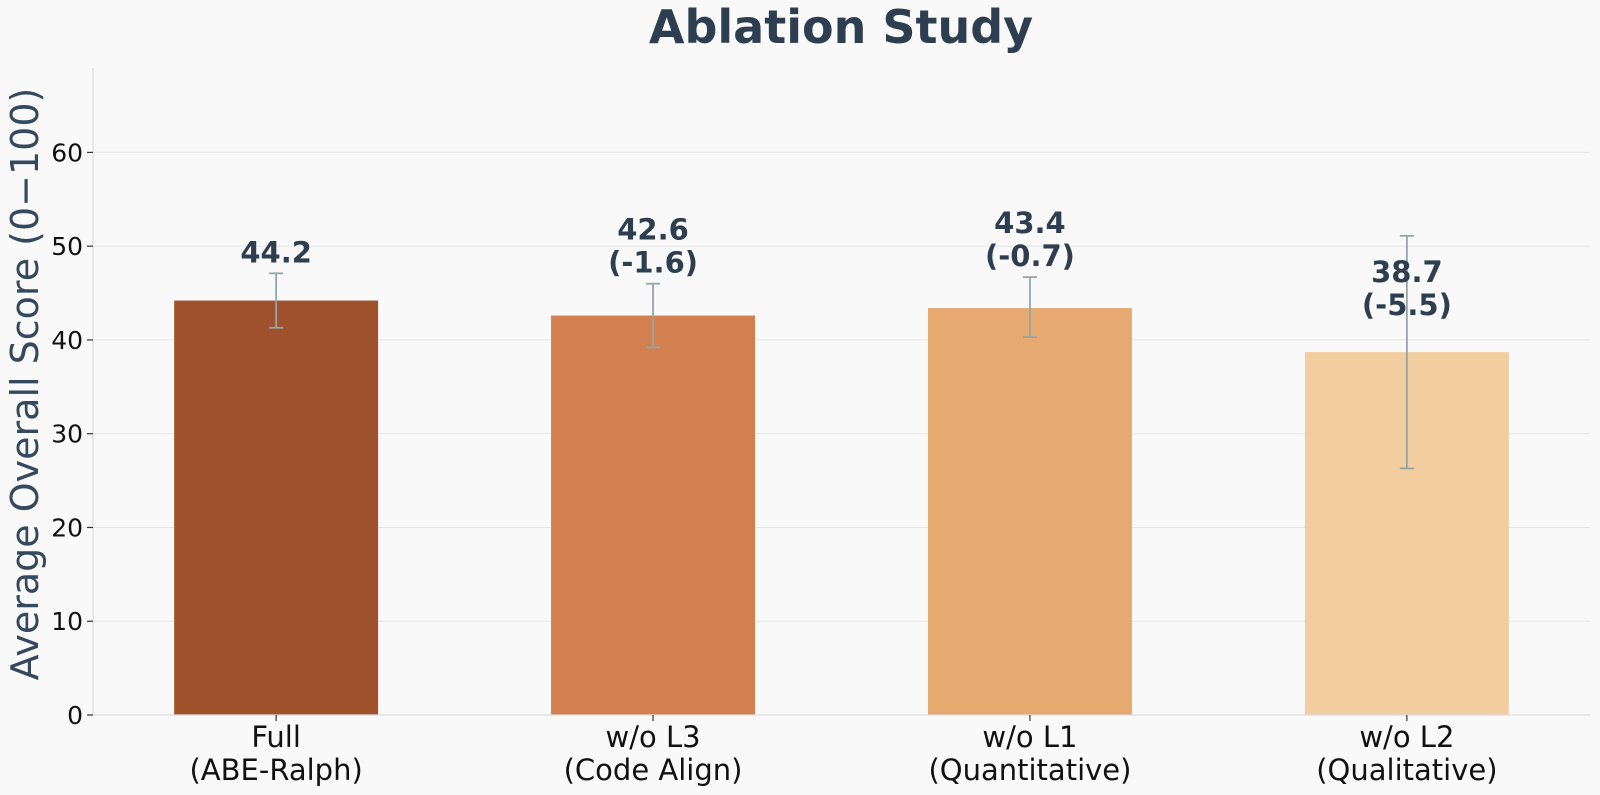 This screenshot has width=1600, height=795. What do you see at coordinates (1406, 753) in the screenshot?
I see `x-tick-label: w/o L2 (Qualitative)` at bounding box center [1406, 753].